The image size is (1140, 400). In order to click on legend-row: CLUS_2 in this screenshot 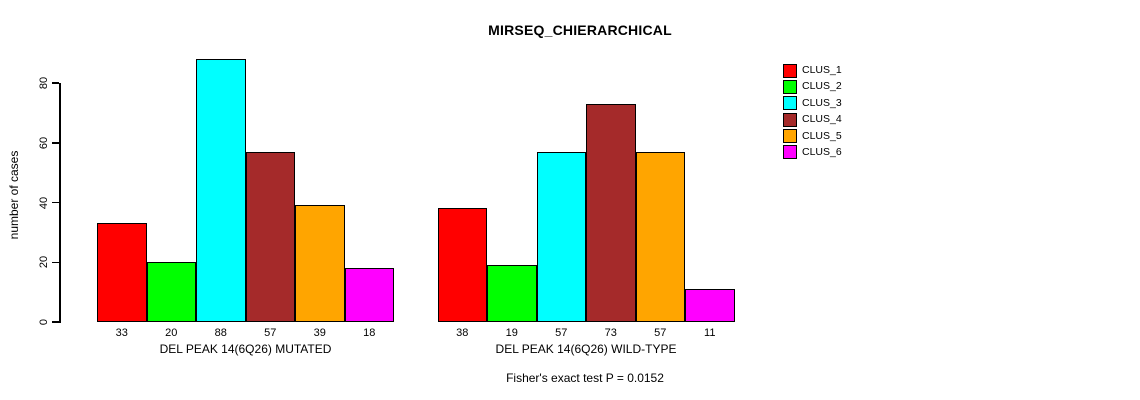, I will do `click(812, 86)`.